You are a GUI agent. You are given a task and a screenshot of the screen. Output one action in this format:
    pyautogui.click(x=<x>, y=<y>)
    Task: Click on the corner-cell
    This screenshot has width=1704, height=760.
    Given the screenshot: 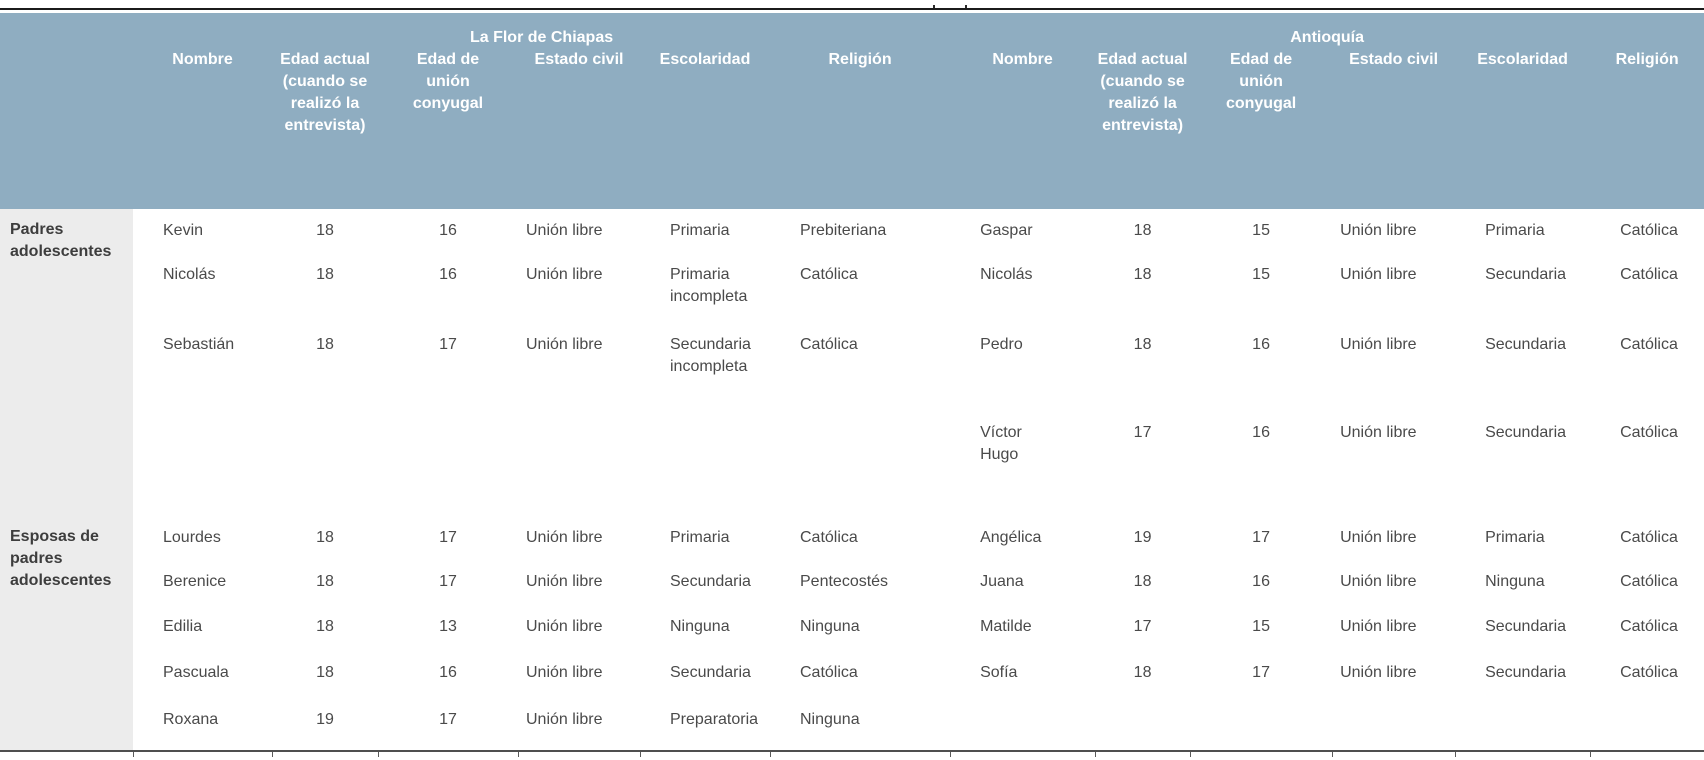 What is the action you would take?
    pyautogui.click(x=66, y=111)
    